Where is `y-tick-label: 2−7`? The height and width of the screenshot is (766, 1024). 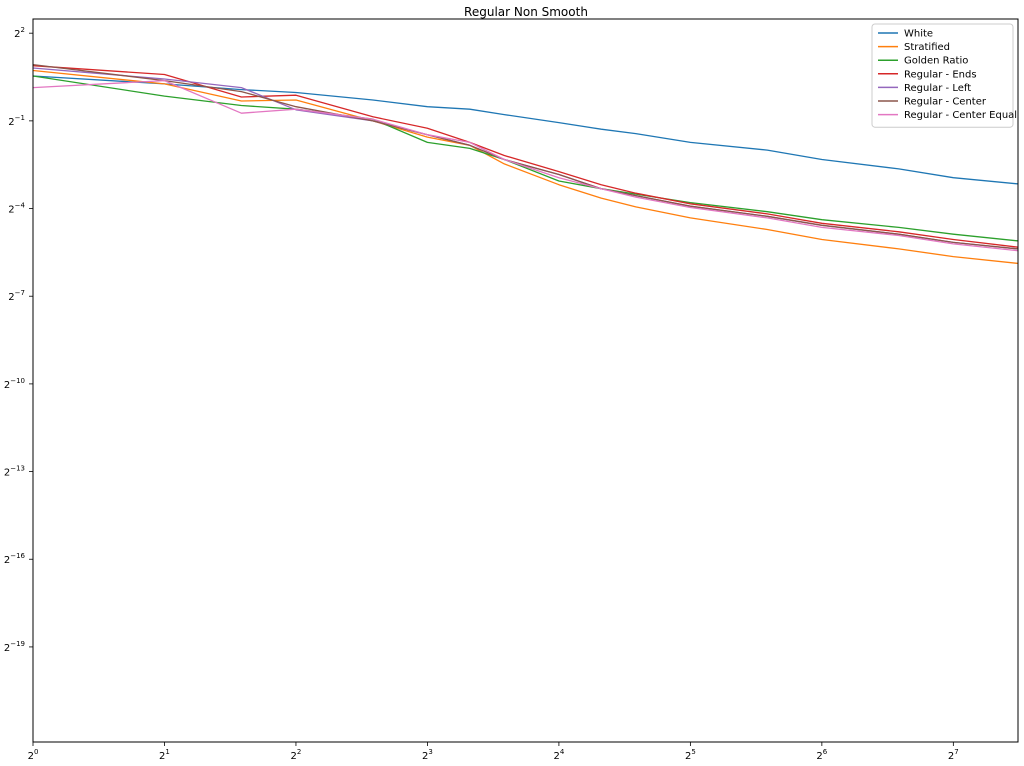 y-tick-label: 2−7 is located at coordinates (16, 296).